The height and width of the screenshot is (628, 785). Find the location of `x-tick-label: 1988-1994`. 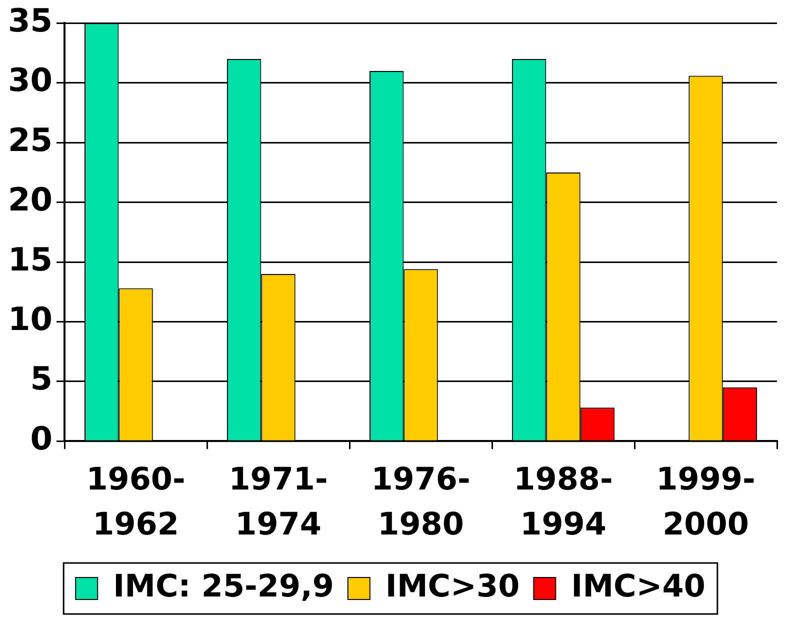

x-tick-label: 1988-1994 is located at coordinates (563, 502).